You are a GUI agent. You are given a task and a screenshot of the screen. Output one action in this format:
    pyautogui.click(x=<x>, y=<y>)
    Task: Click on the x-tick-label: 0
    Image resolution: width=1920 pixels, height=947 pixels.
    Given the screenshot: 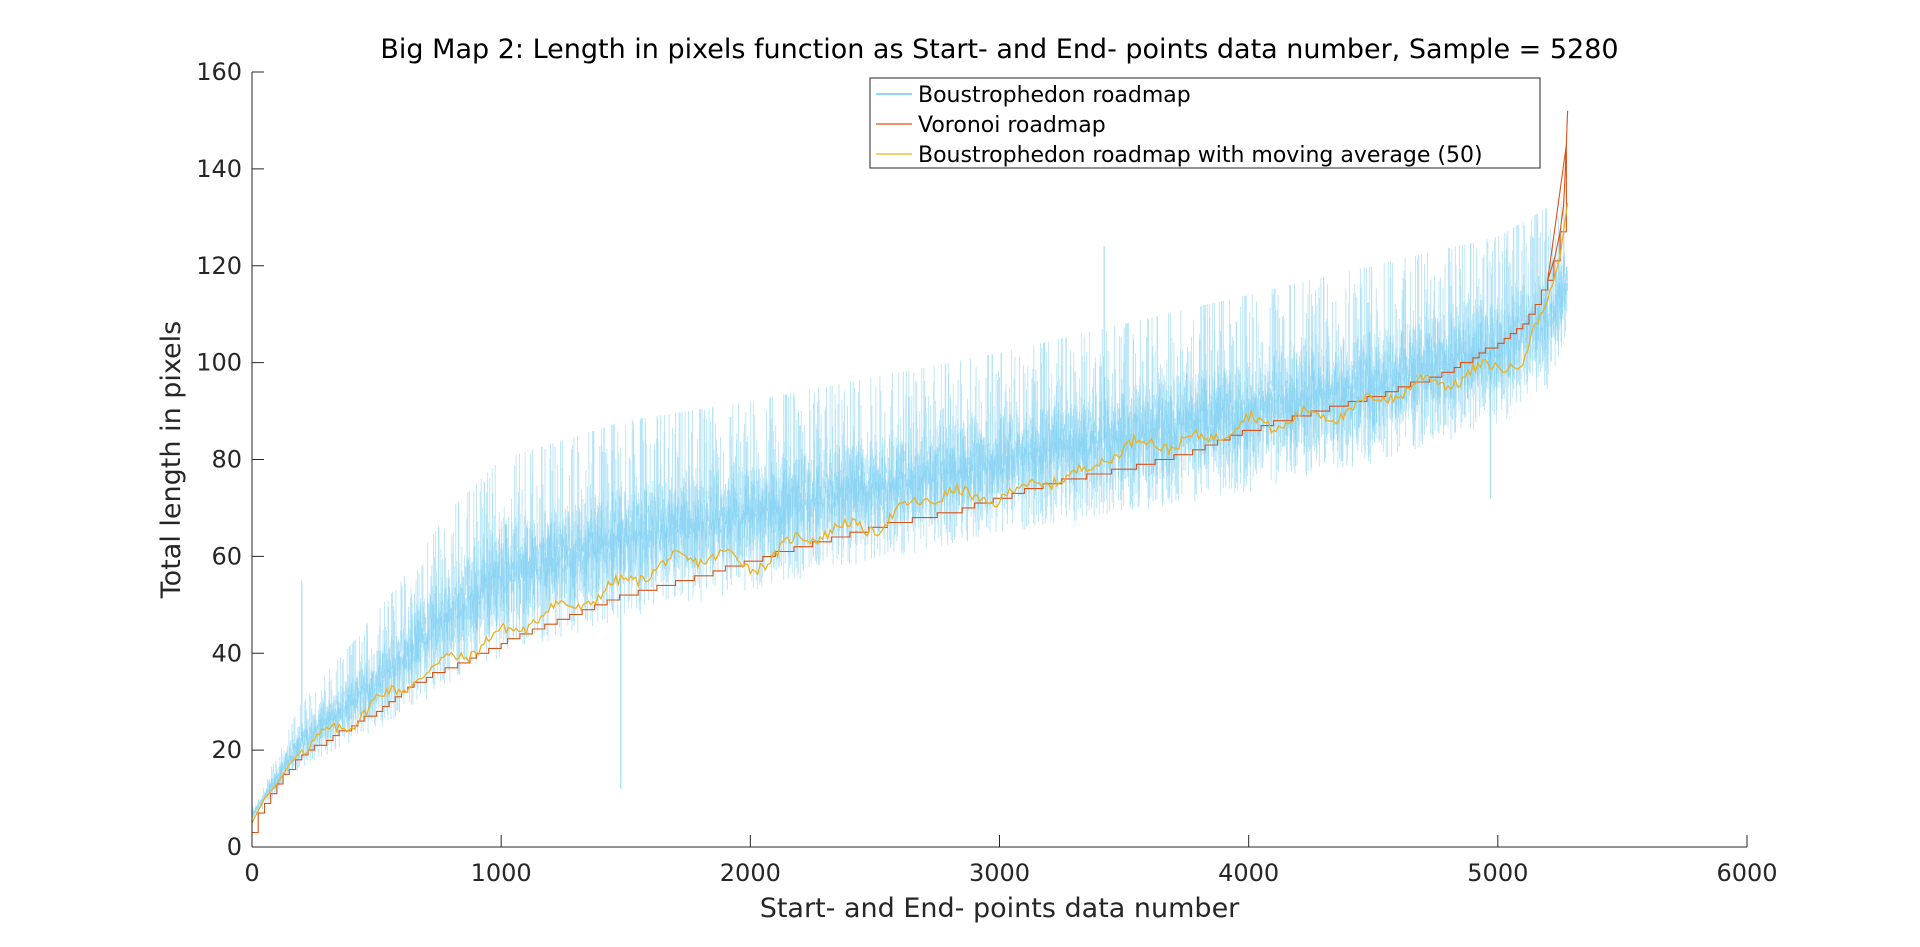 What is the action you would take?
    pyautogui.click(x=251, y=873)
    